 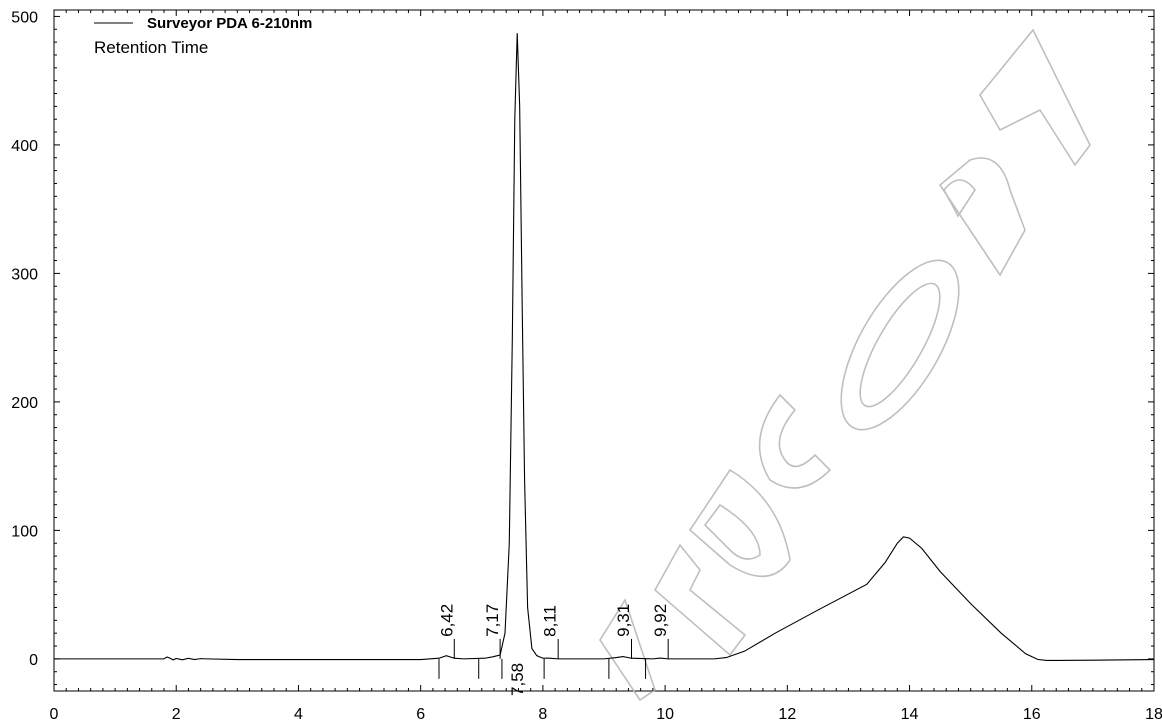 I want to click on x-tick-label: 14, so click(x=910, y=714).